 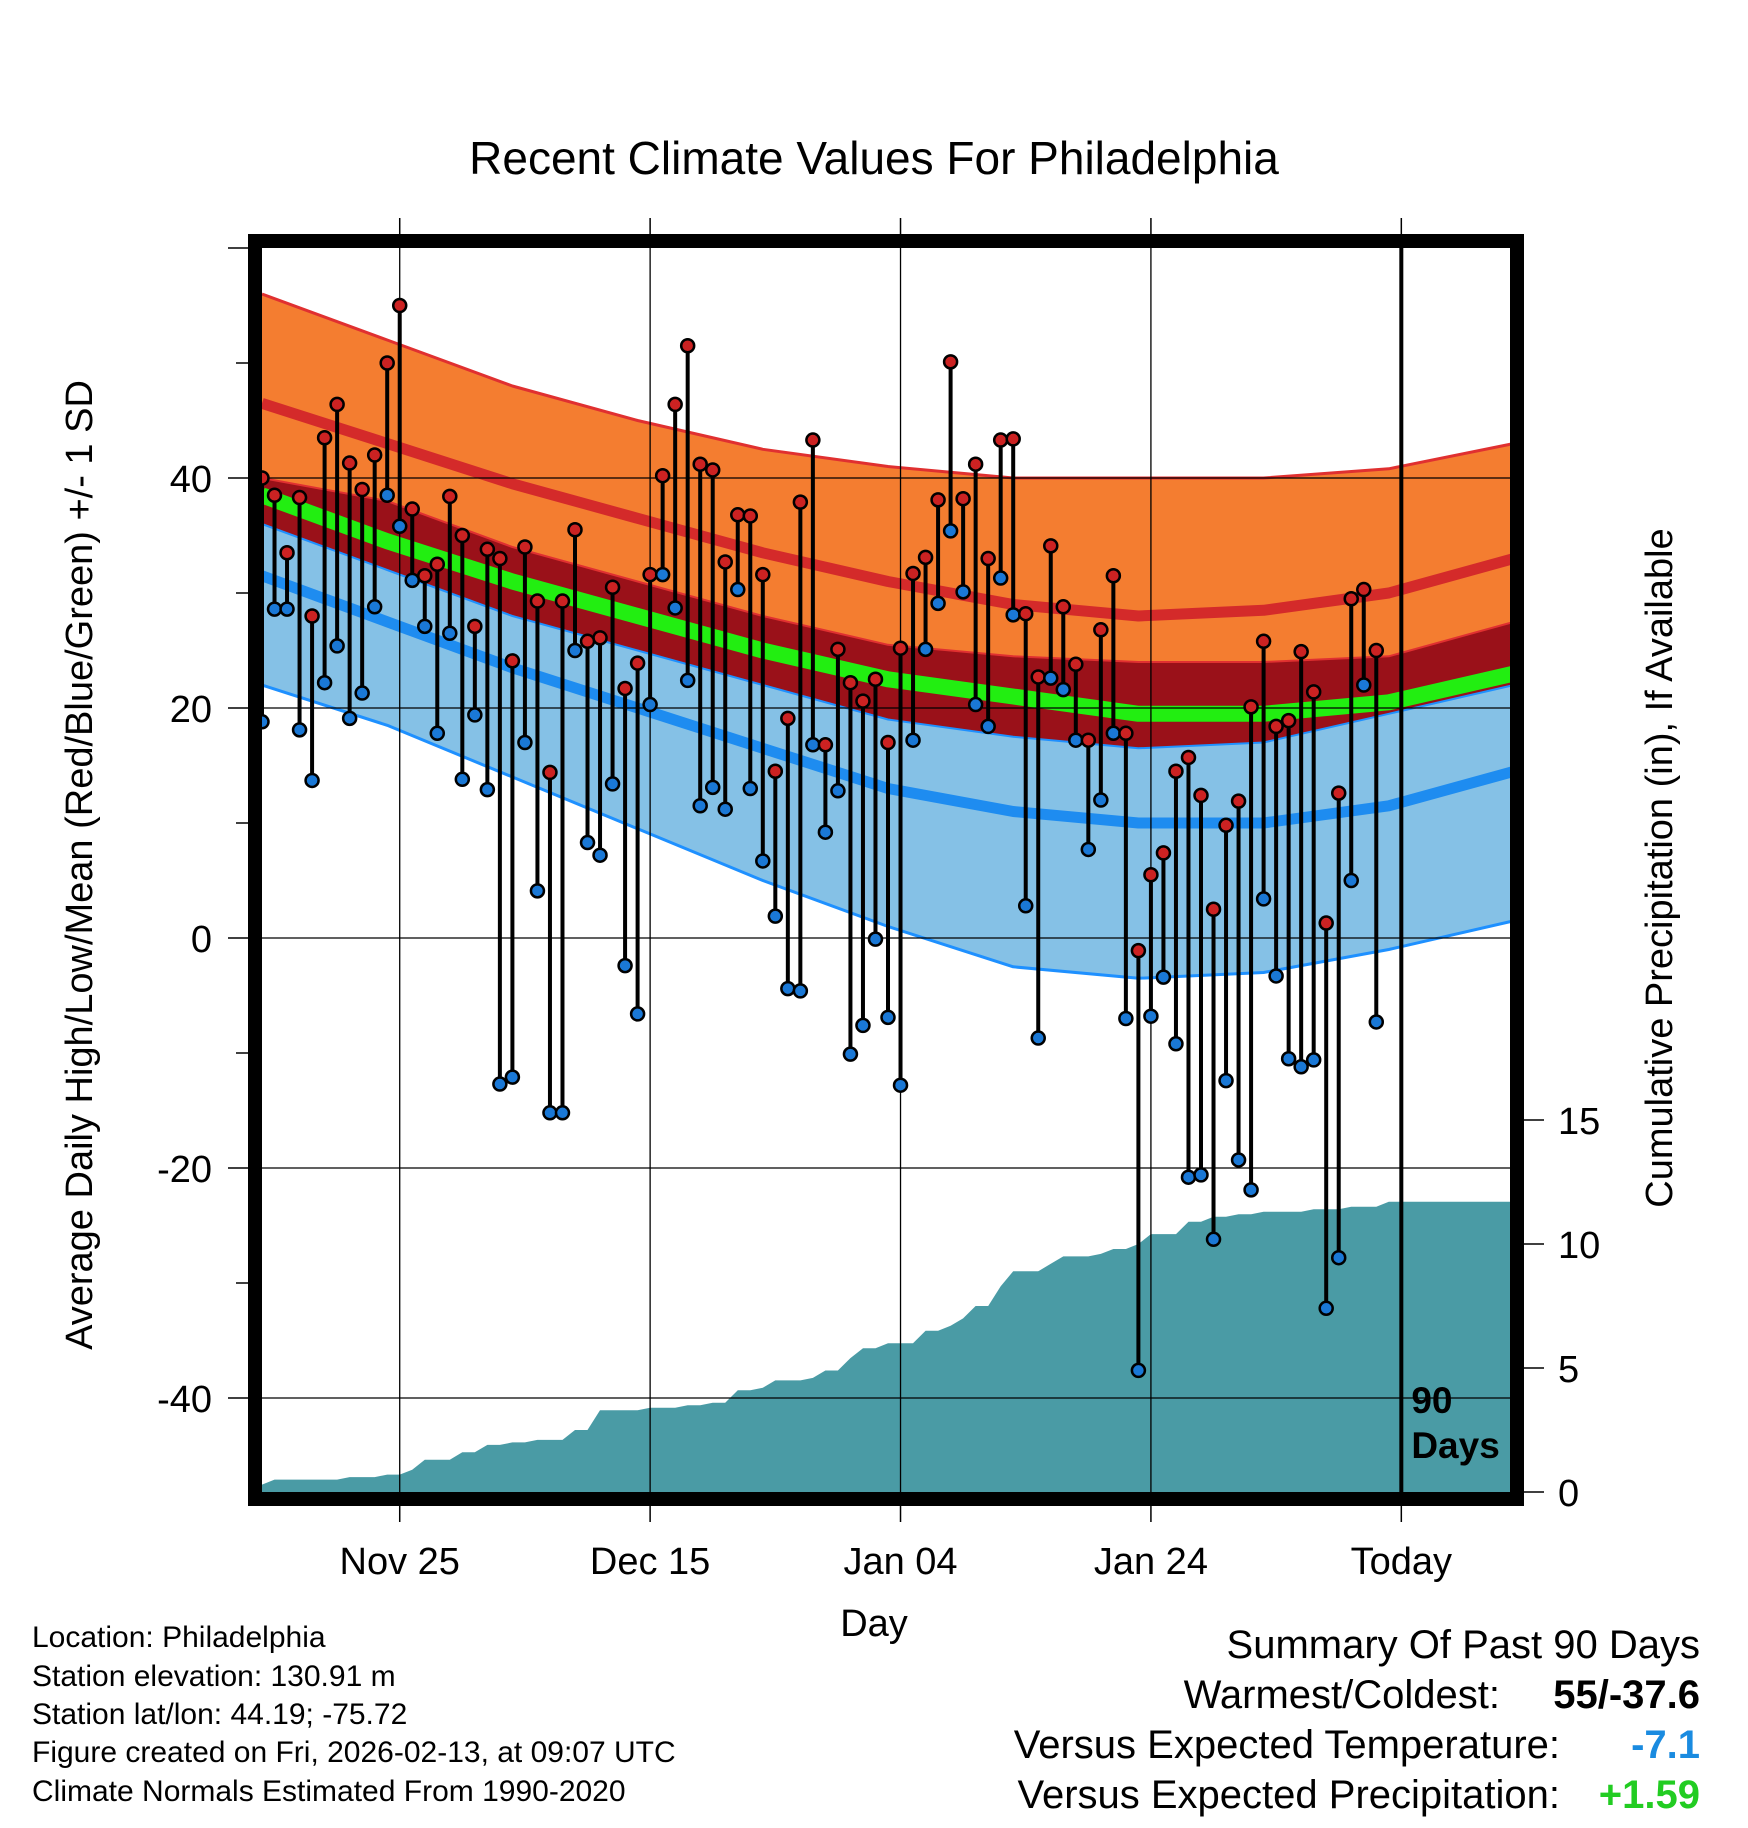 What do you see at coordinates (1649, 1795) in the screenshot?
I see `precipitation-anomaly-value: +1.59` at bounding box center [1649, 1795].